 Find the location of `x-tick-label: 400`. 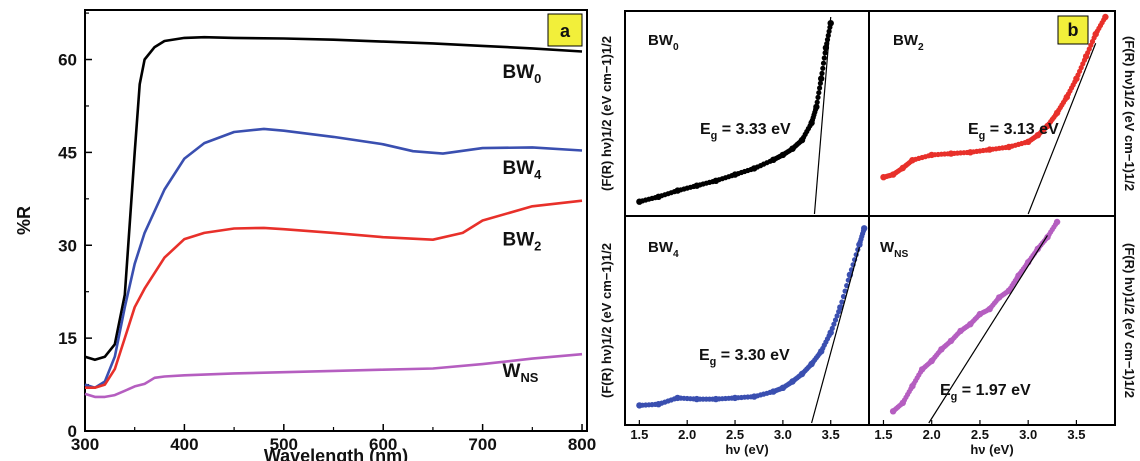

x-tick-label: 400 is located at coordinates (184, 444).